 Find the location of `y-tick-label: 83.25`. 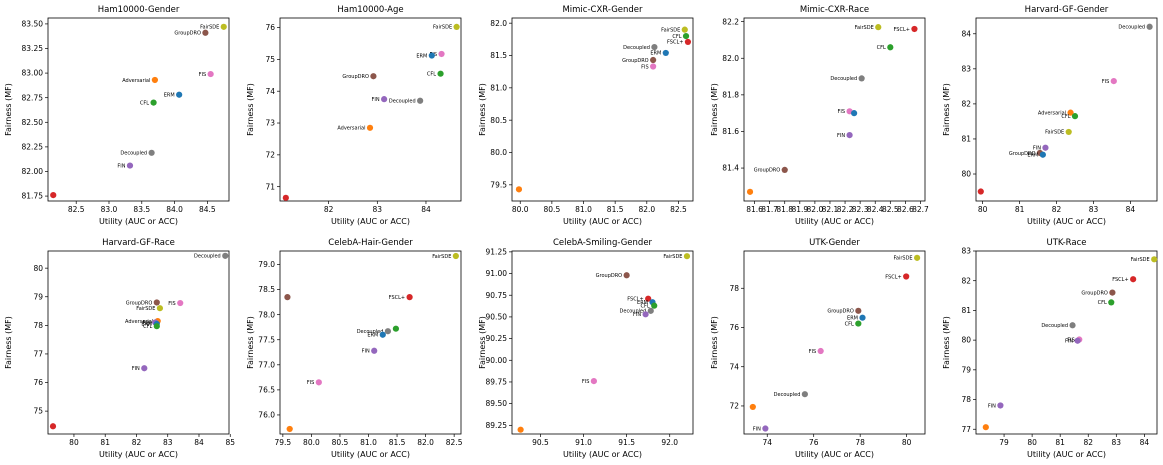

y-tick-label: 83.25 is located at coordinates (33, 48).